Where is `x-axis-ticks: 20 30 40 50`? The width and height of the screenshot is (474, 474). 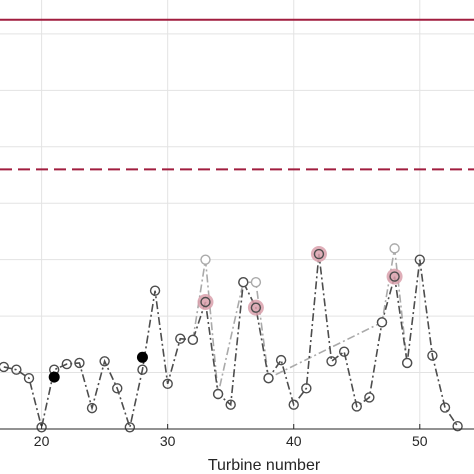 x-axis-ticks: 20 30 40 50 is located at coordinates (231, 436).